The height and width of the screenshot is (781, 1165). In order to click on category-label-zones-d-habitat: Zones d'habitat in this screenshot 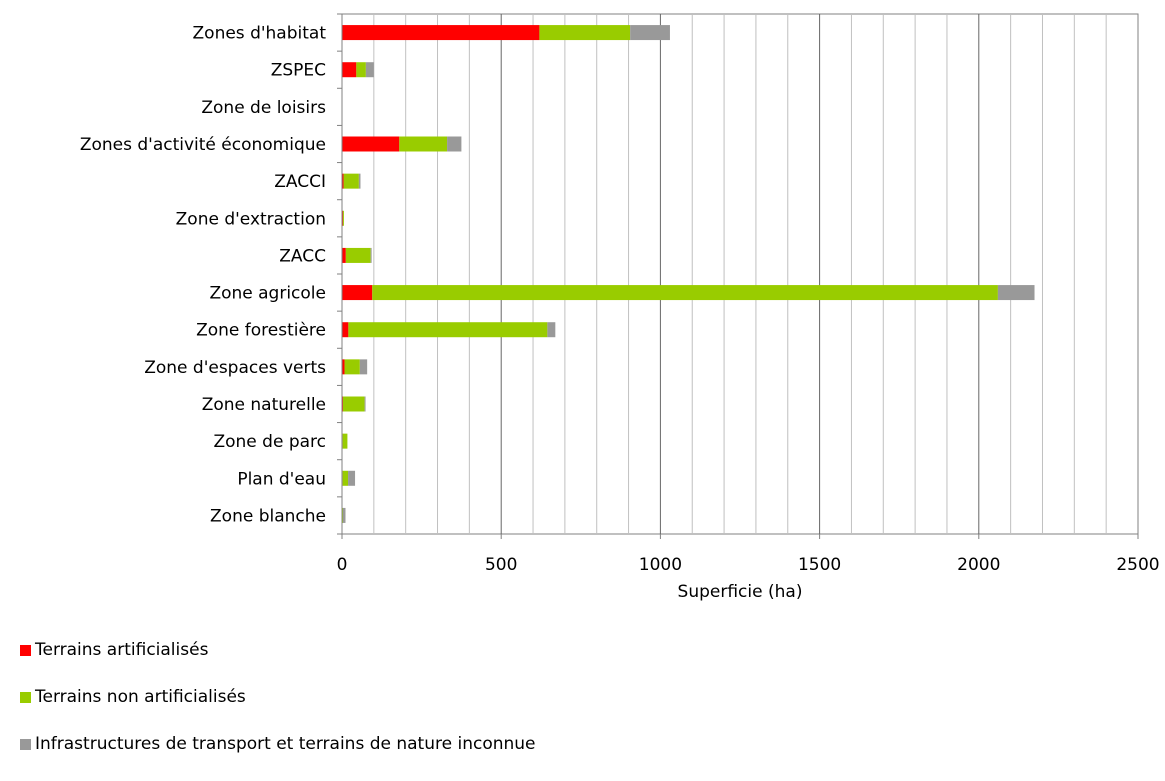, I will do `click(260, 34)`.